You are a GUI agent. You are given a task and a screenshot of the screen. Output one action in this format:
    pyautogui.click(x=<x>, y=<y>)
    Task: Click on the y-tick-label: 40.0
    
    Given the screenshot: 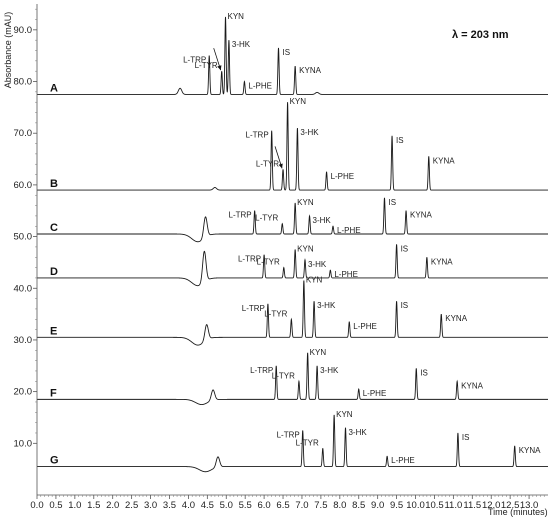 What is the action you would take?
    pyautogui.click(x=23, y=288)
    